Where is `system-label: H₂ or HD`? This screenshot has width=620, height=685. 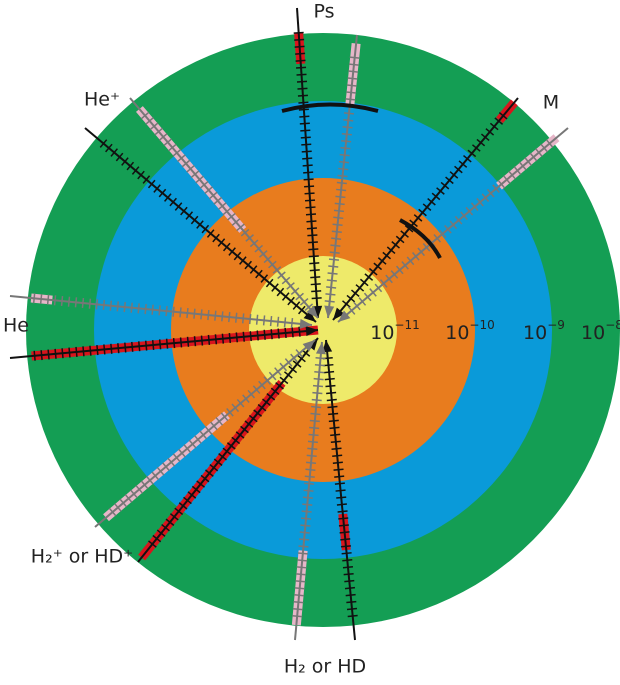
system-label: H₂ or HD is located at coordinates (325, 667).